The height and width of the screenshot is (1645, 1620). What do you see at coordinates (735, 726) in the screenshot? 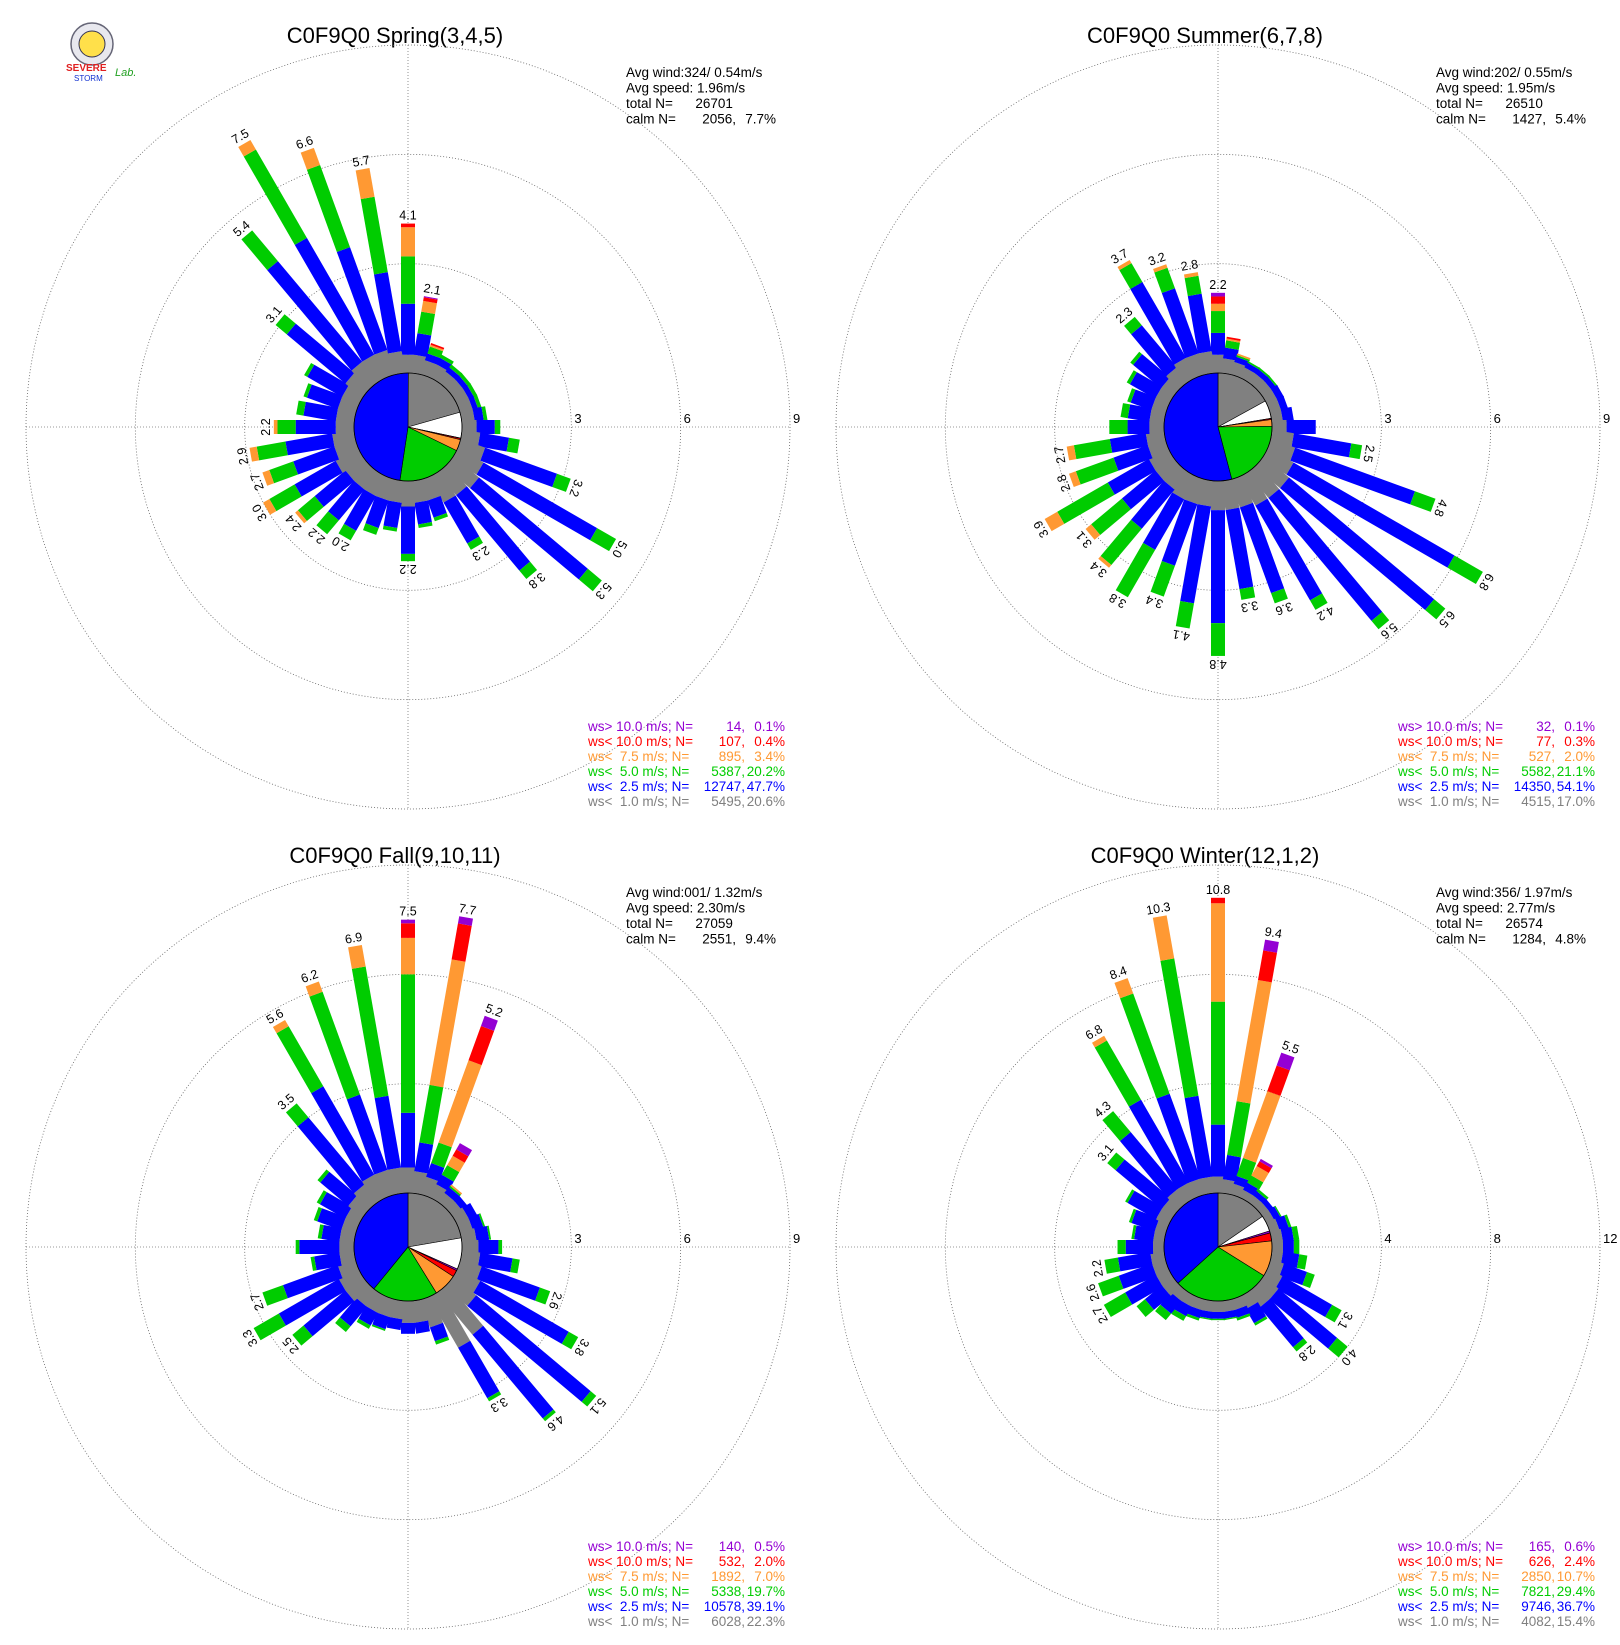
I see `legend-n: 14,` at bounding box center [735, 726].